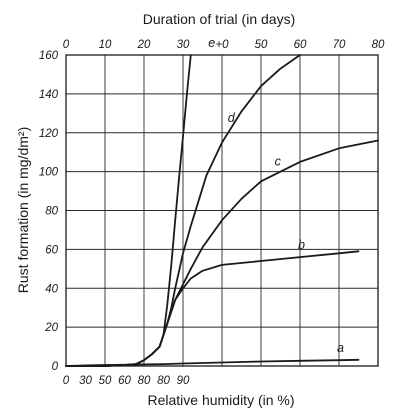  Describe the element at coordinates (211, 43) in the screenshot. I see `series-label-e: e` at that location.